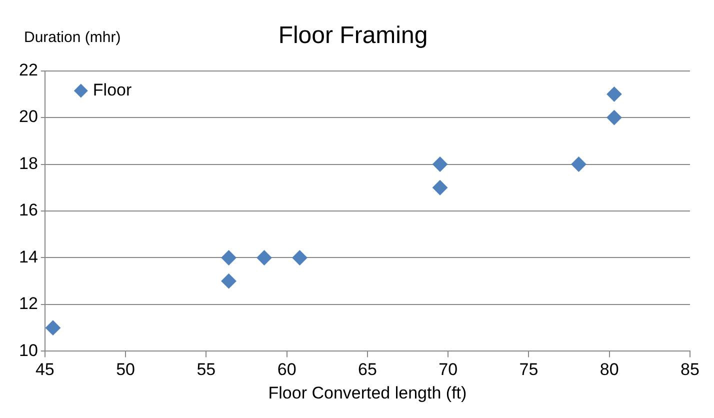 This screenshot has width=714, height=418. I want to click on y-axis-title: Duration (mhr), so click(72, 37).